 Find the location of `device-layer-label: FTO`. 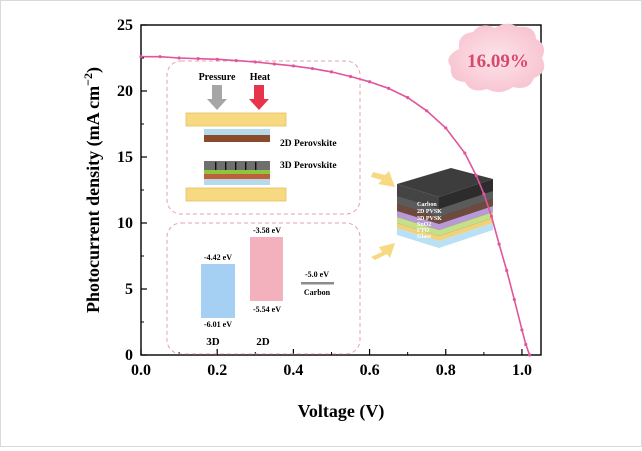

device-layer-label: FTO is located at coordinates (423, 231).